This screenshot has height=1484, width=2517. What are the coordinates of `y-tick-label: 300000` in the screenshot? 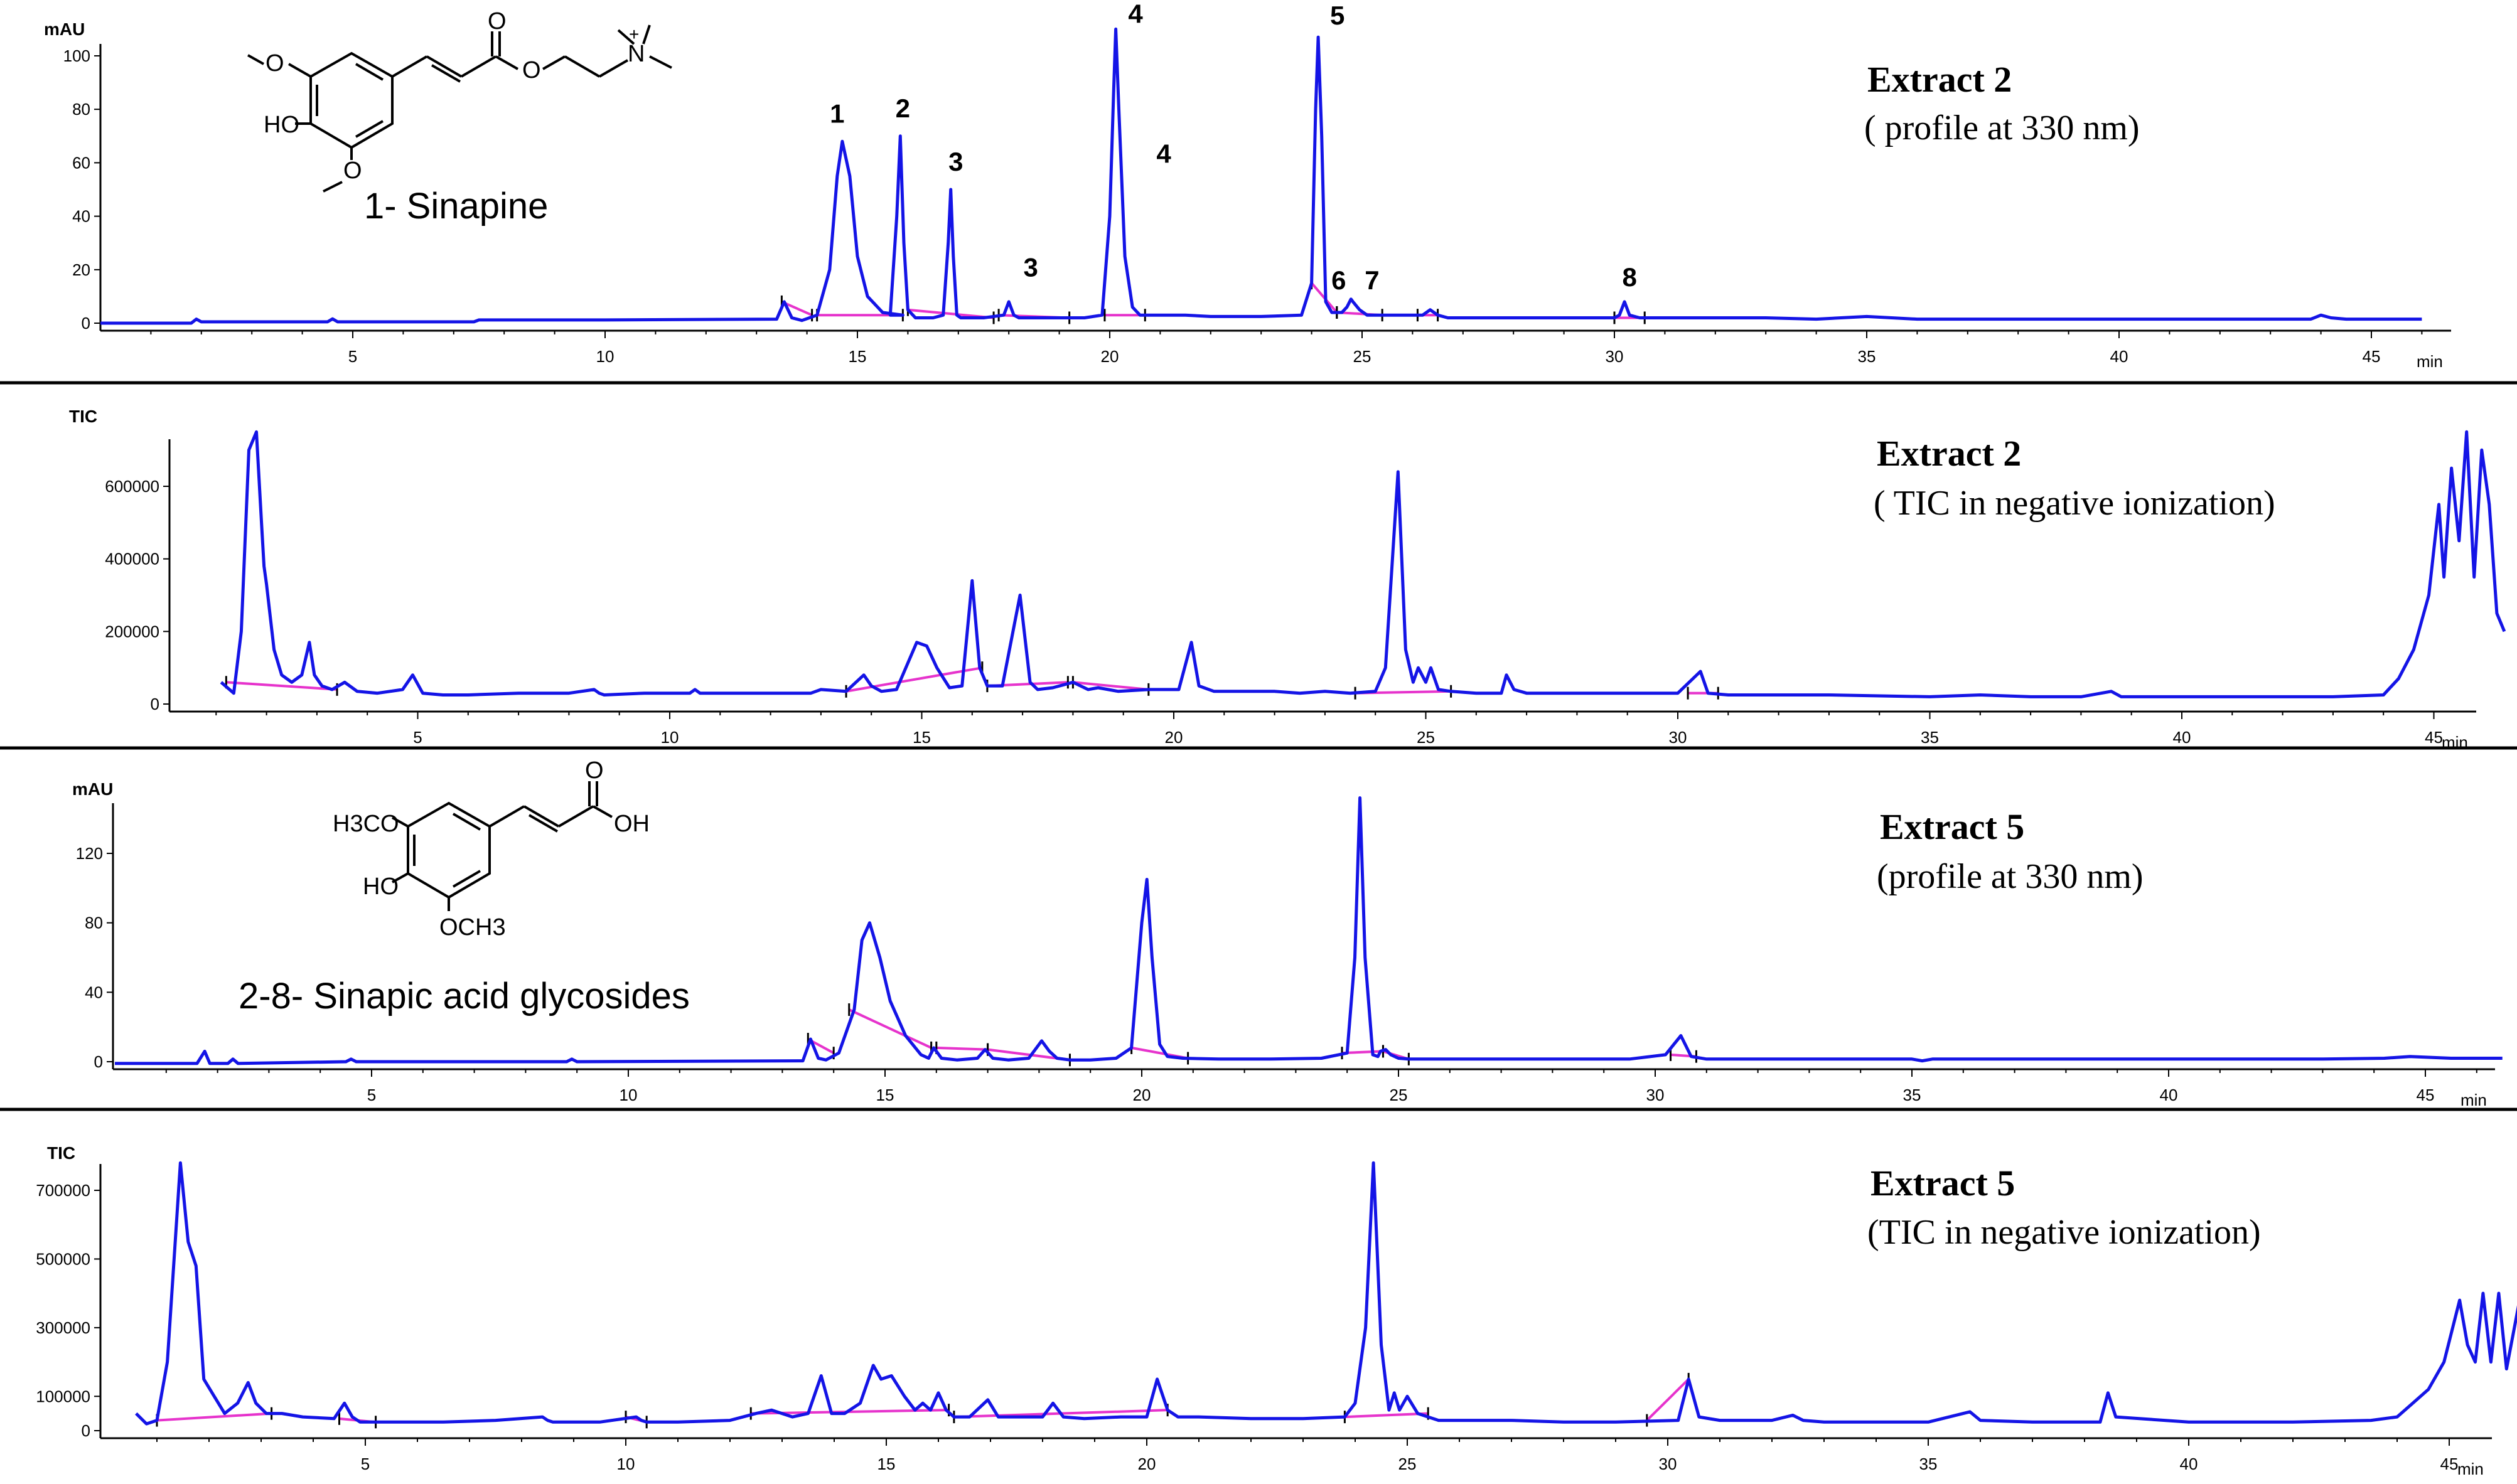 It's located at (63, 1327).